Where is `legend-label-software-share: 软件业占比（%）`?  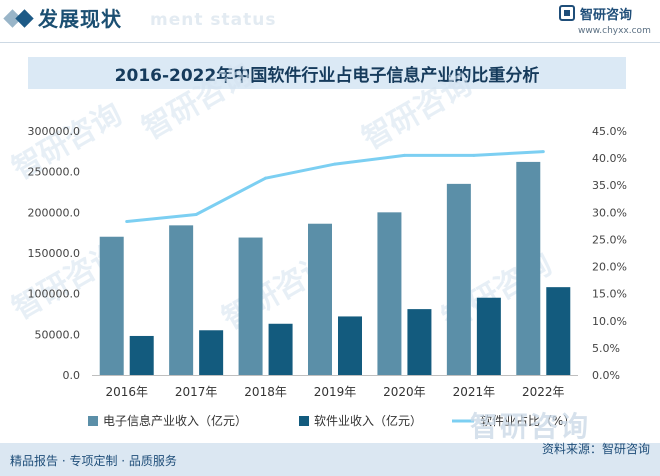 legend-label-software-share: 软件业占比（%） is located at coordinates (527, 420).